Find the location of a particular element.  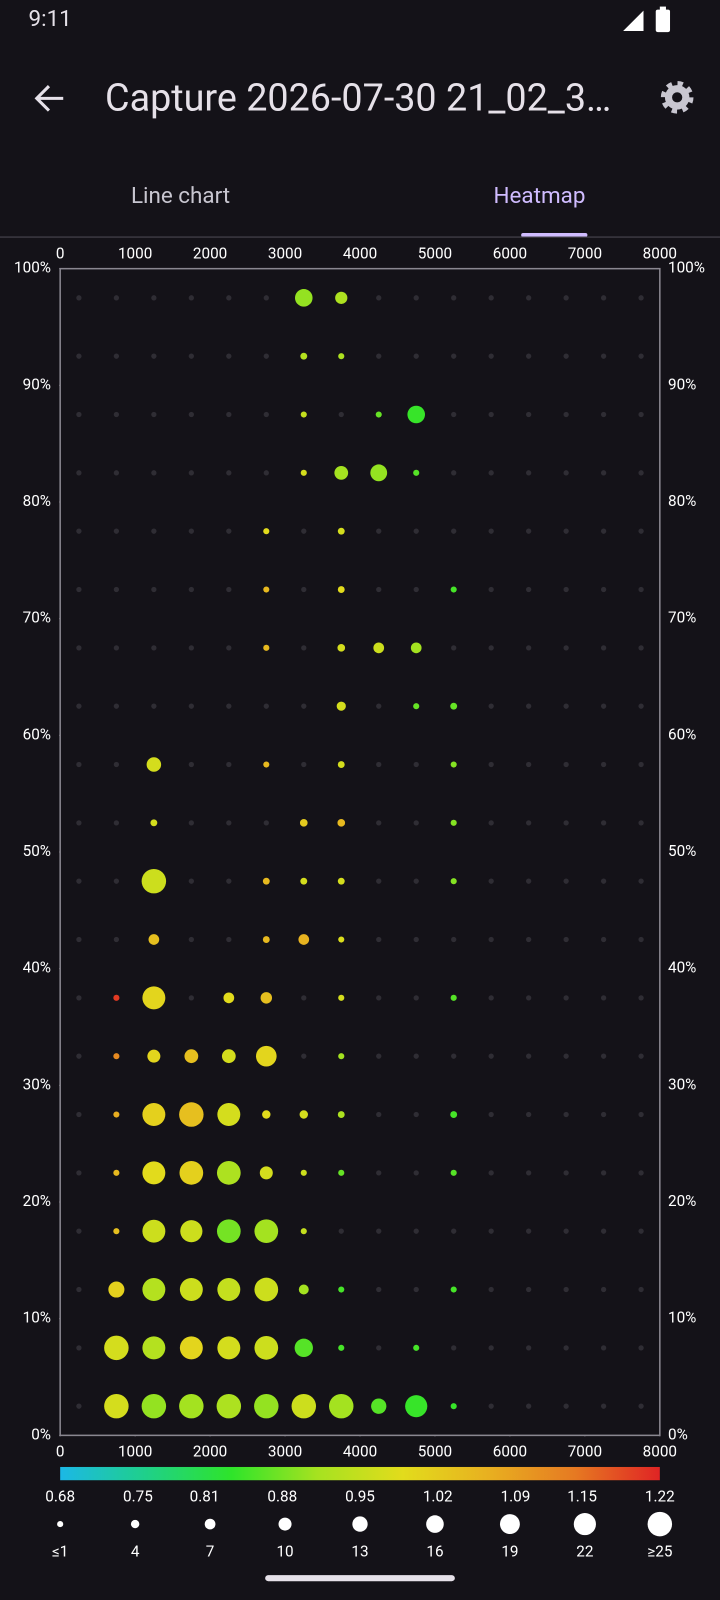

settings-button is located at coordinates (677, 97).